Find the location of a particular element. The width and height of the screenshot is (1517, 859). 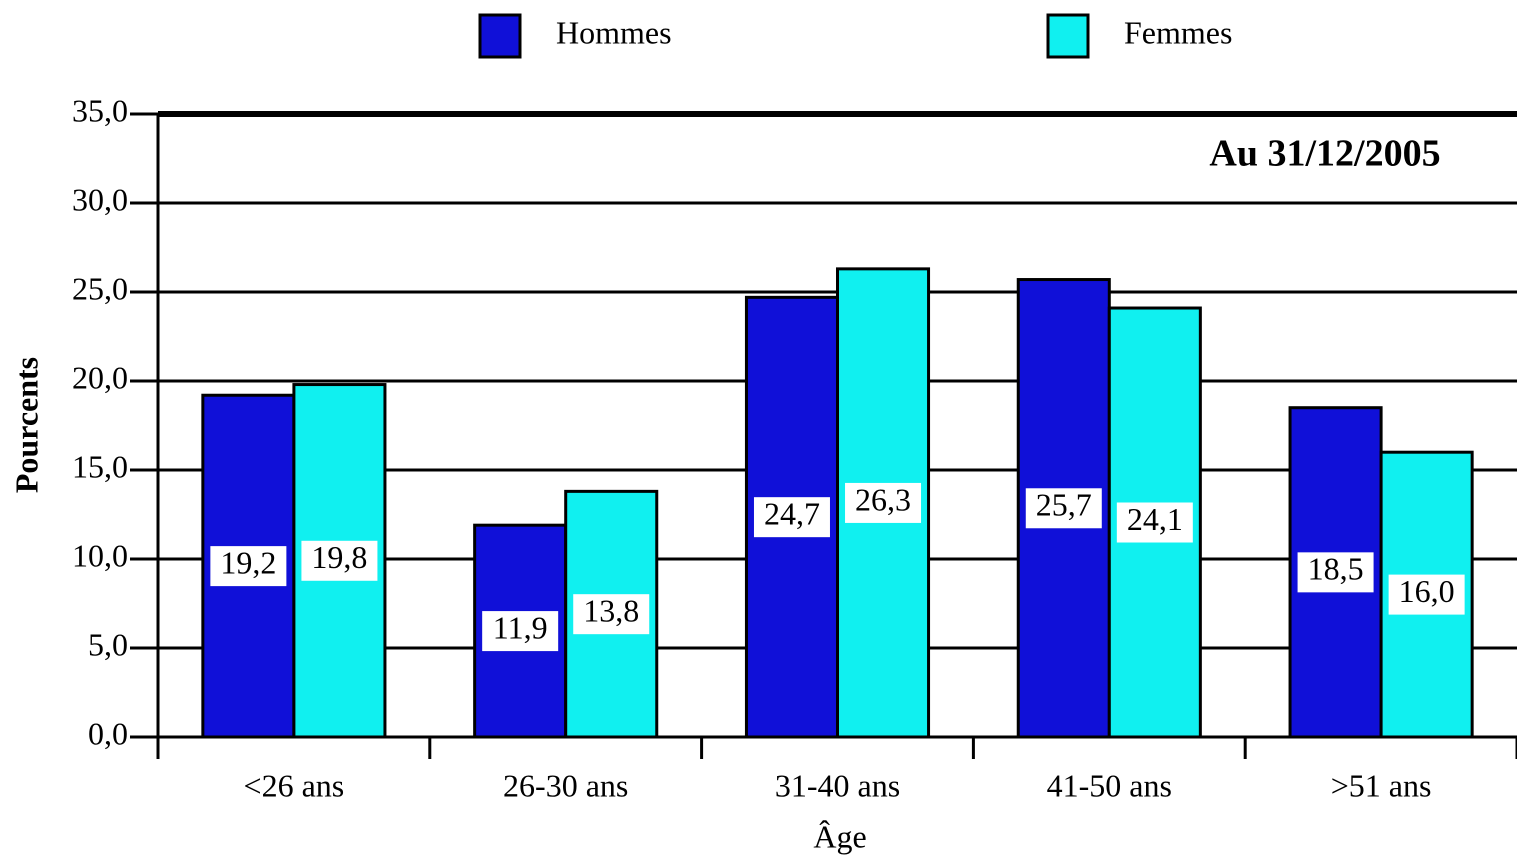

value-label: 25,7 is located at coordinates (1064, 505).